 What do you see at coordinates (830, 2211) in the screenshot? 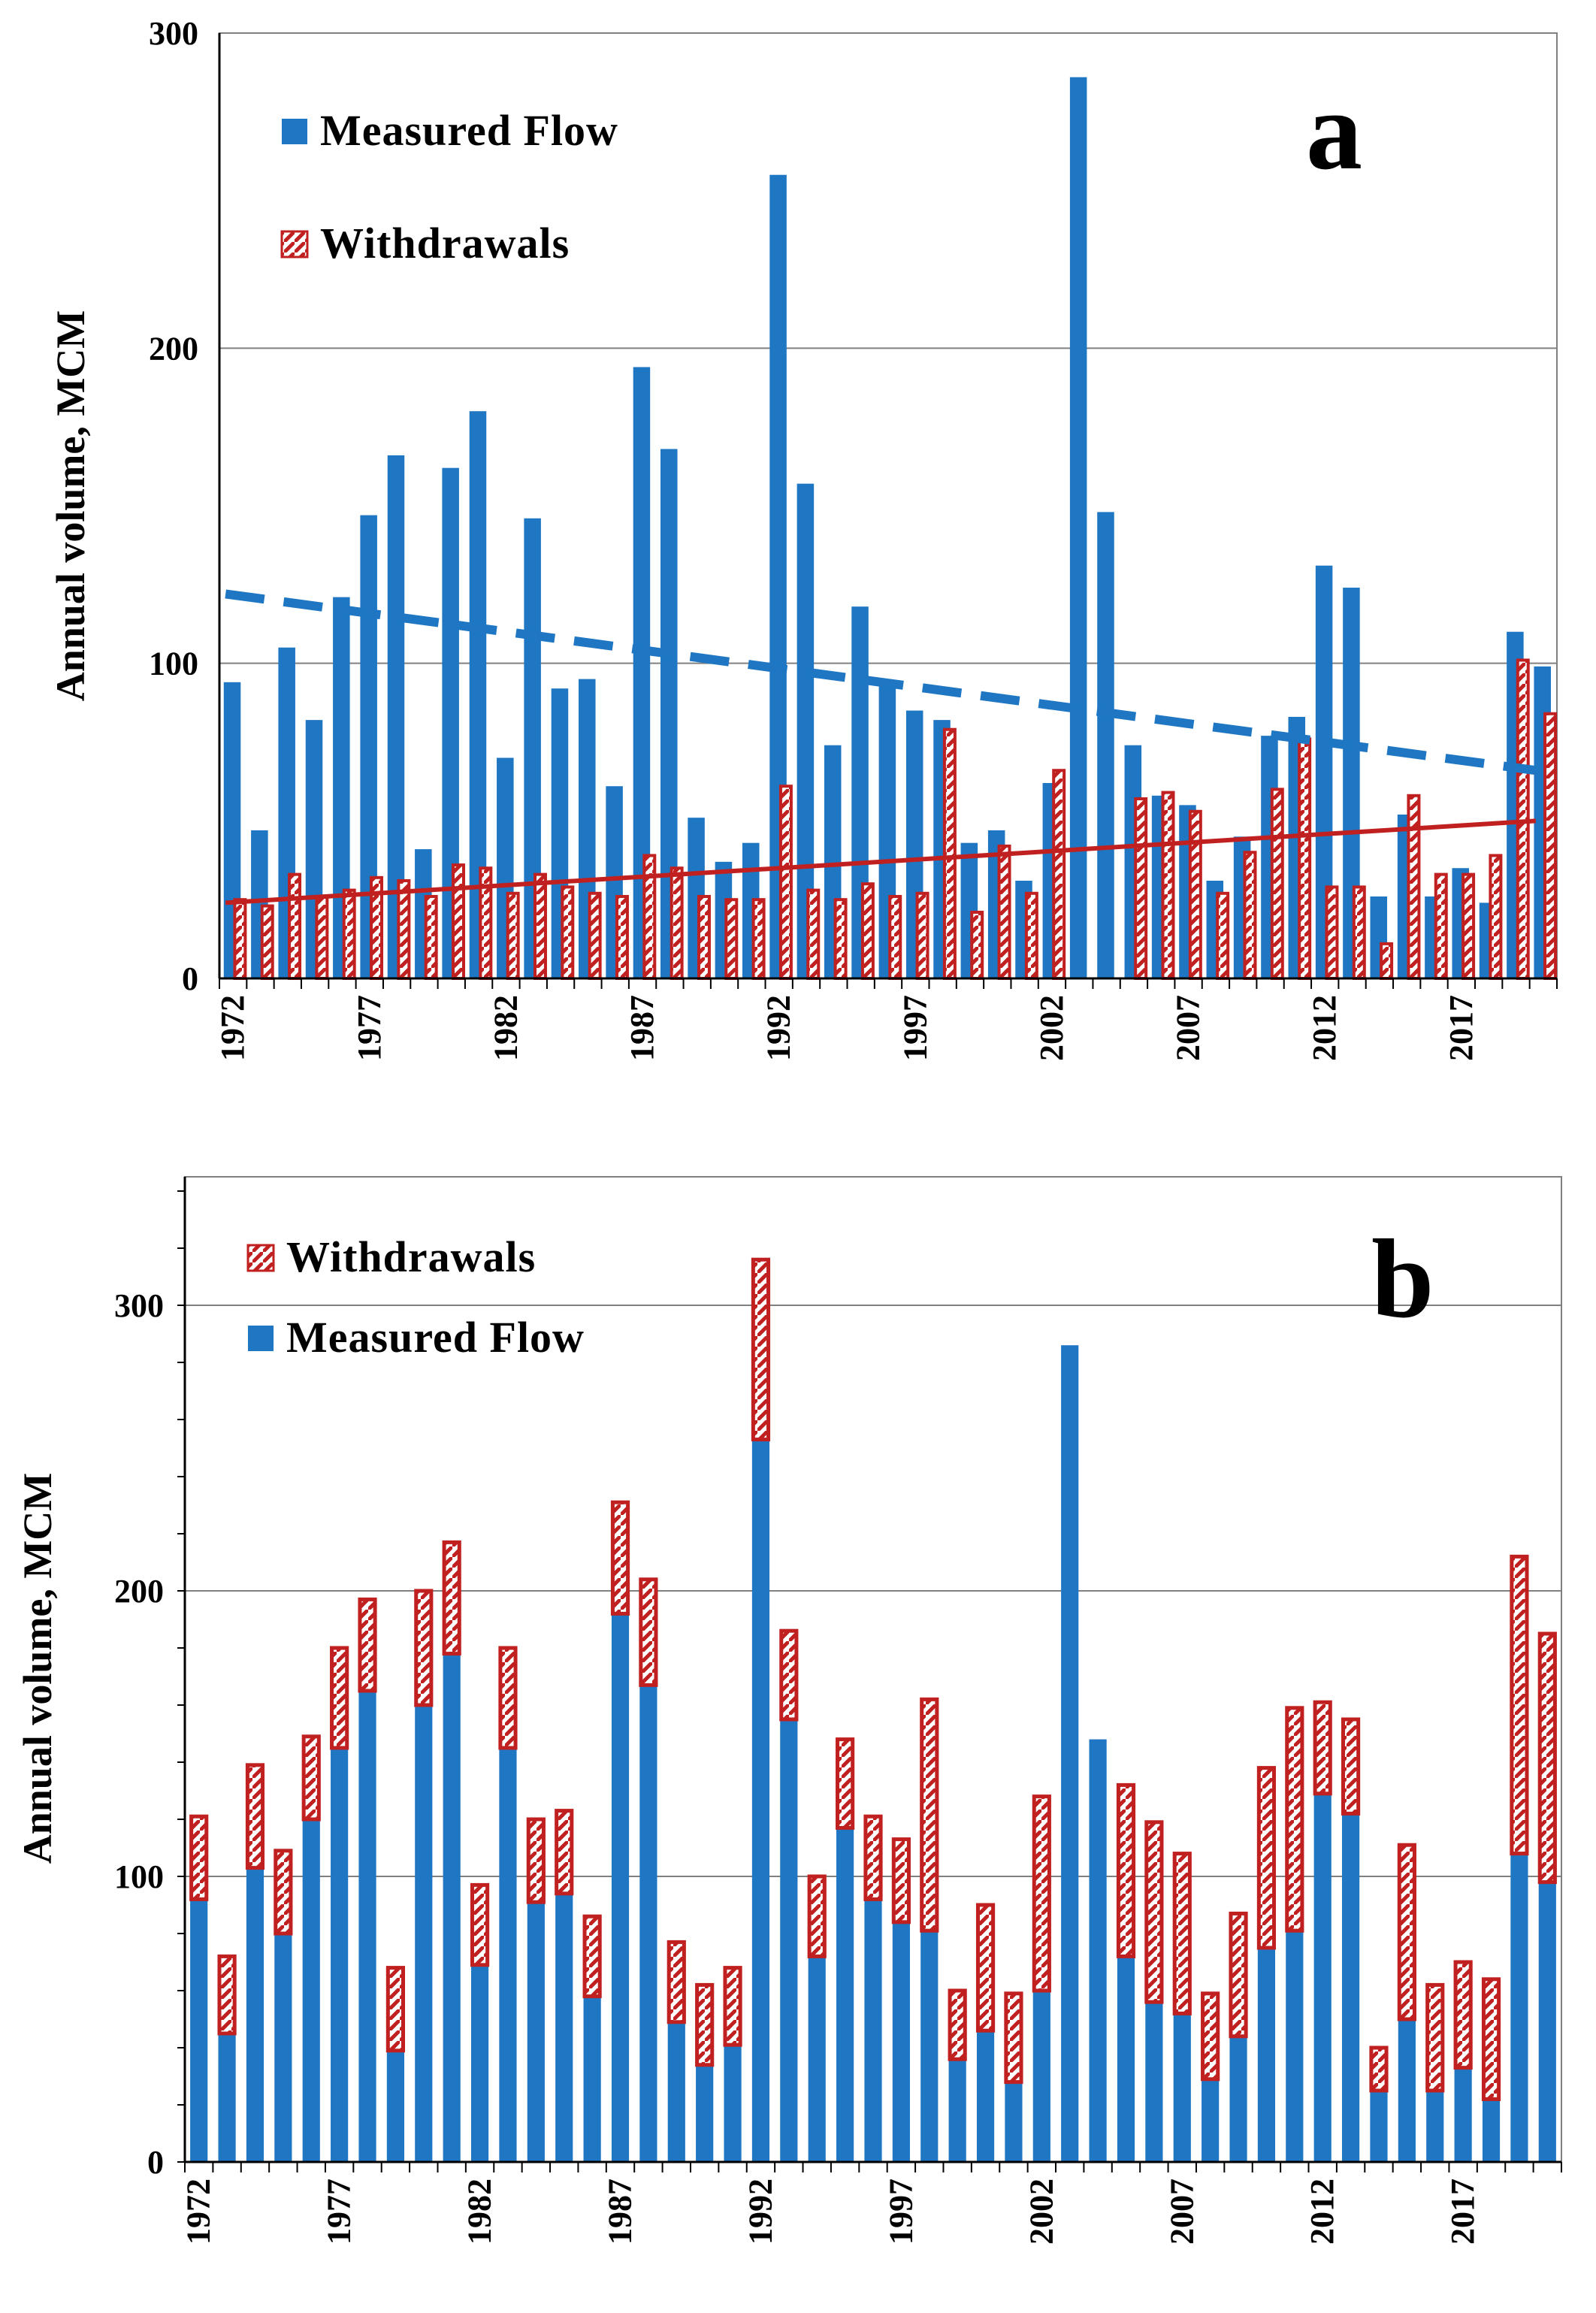
I see `panel-b-x-tick-labels: 1972 1977 1982 1987 1992 1997 2002 2007 2012 2017` at bounding box center [830, 2211].